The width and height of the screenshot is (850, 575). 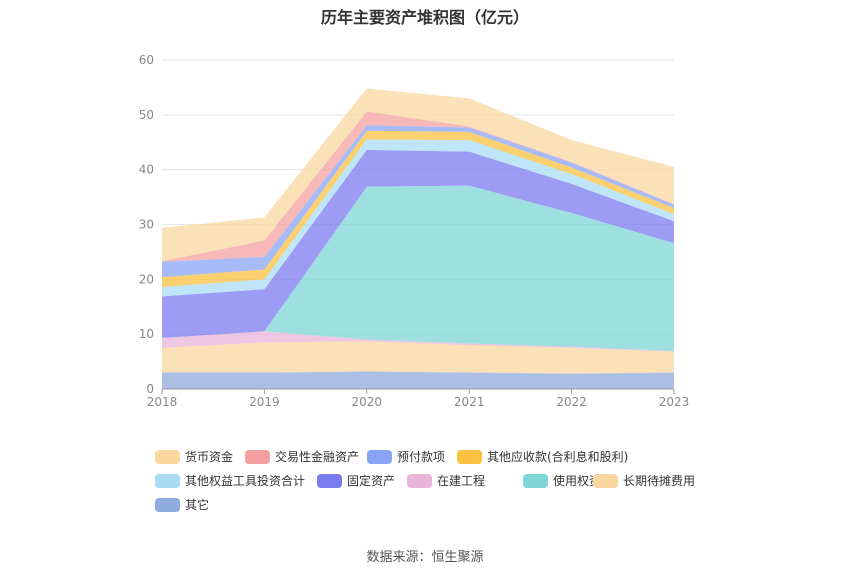 I want to click on legend-label: 预付款项, so click(x=421, y=457).